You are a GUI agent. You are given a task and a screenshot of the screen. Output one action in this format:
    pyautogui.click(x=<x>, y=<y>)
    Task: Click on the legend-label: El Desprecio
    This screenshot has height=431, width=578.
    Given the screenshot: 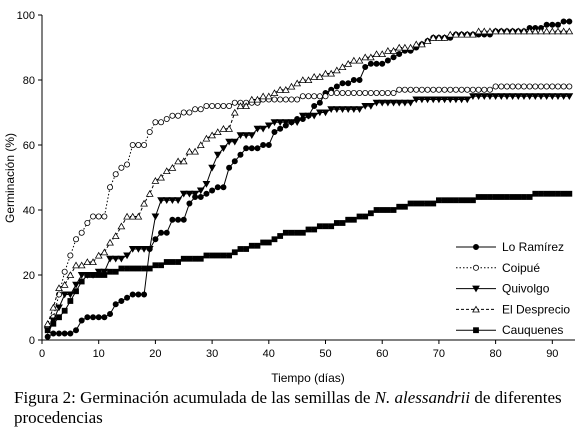 What is the action you would take?
    pyautogui.click(x=536, y=309)
    